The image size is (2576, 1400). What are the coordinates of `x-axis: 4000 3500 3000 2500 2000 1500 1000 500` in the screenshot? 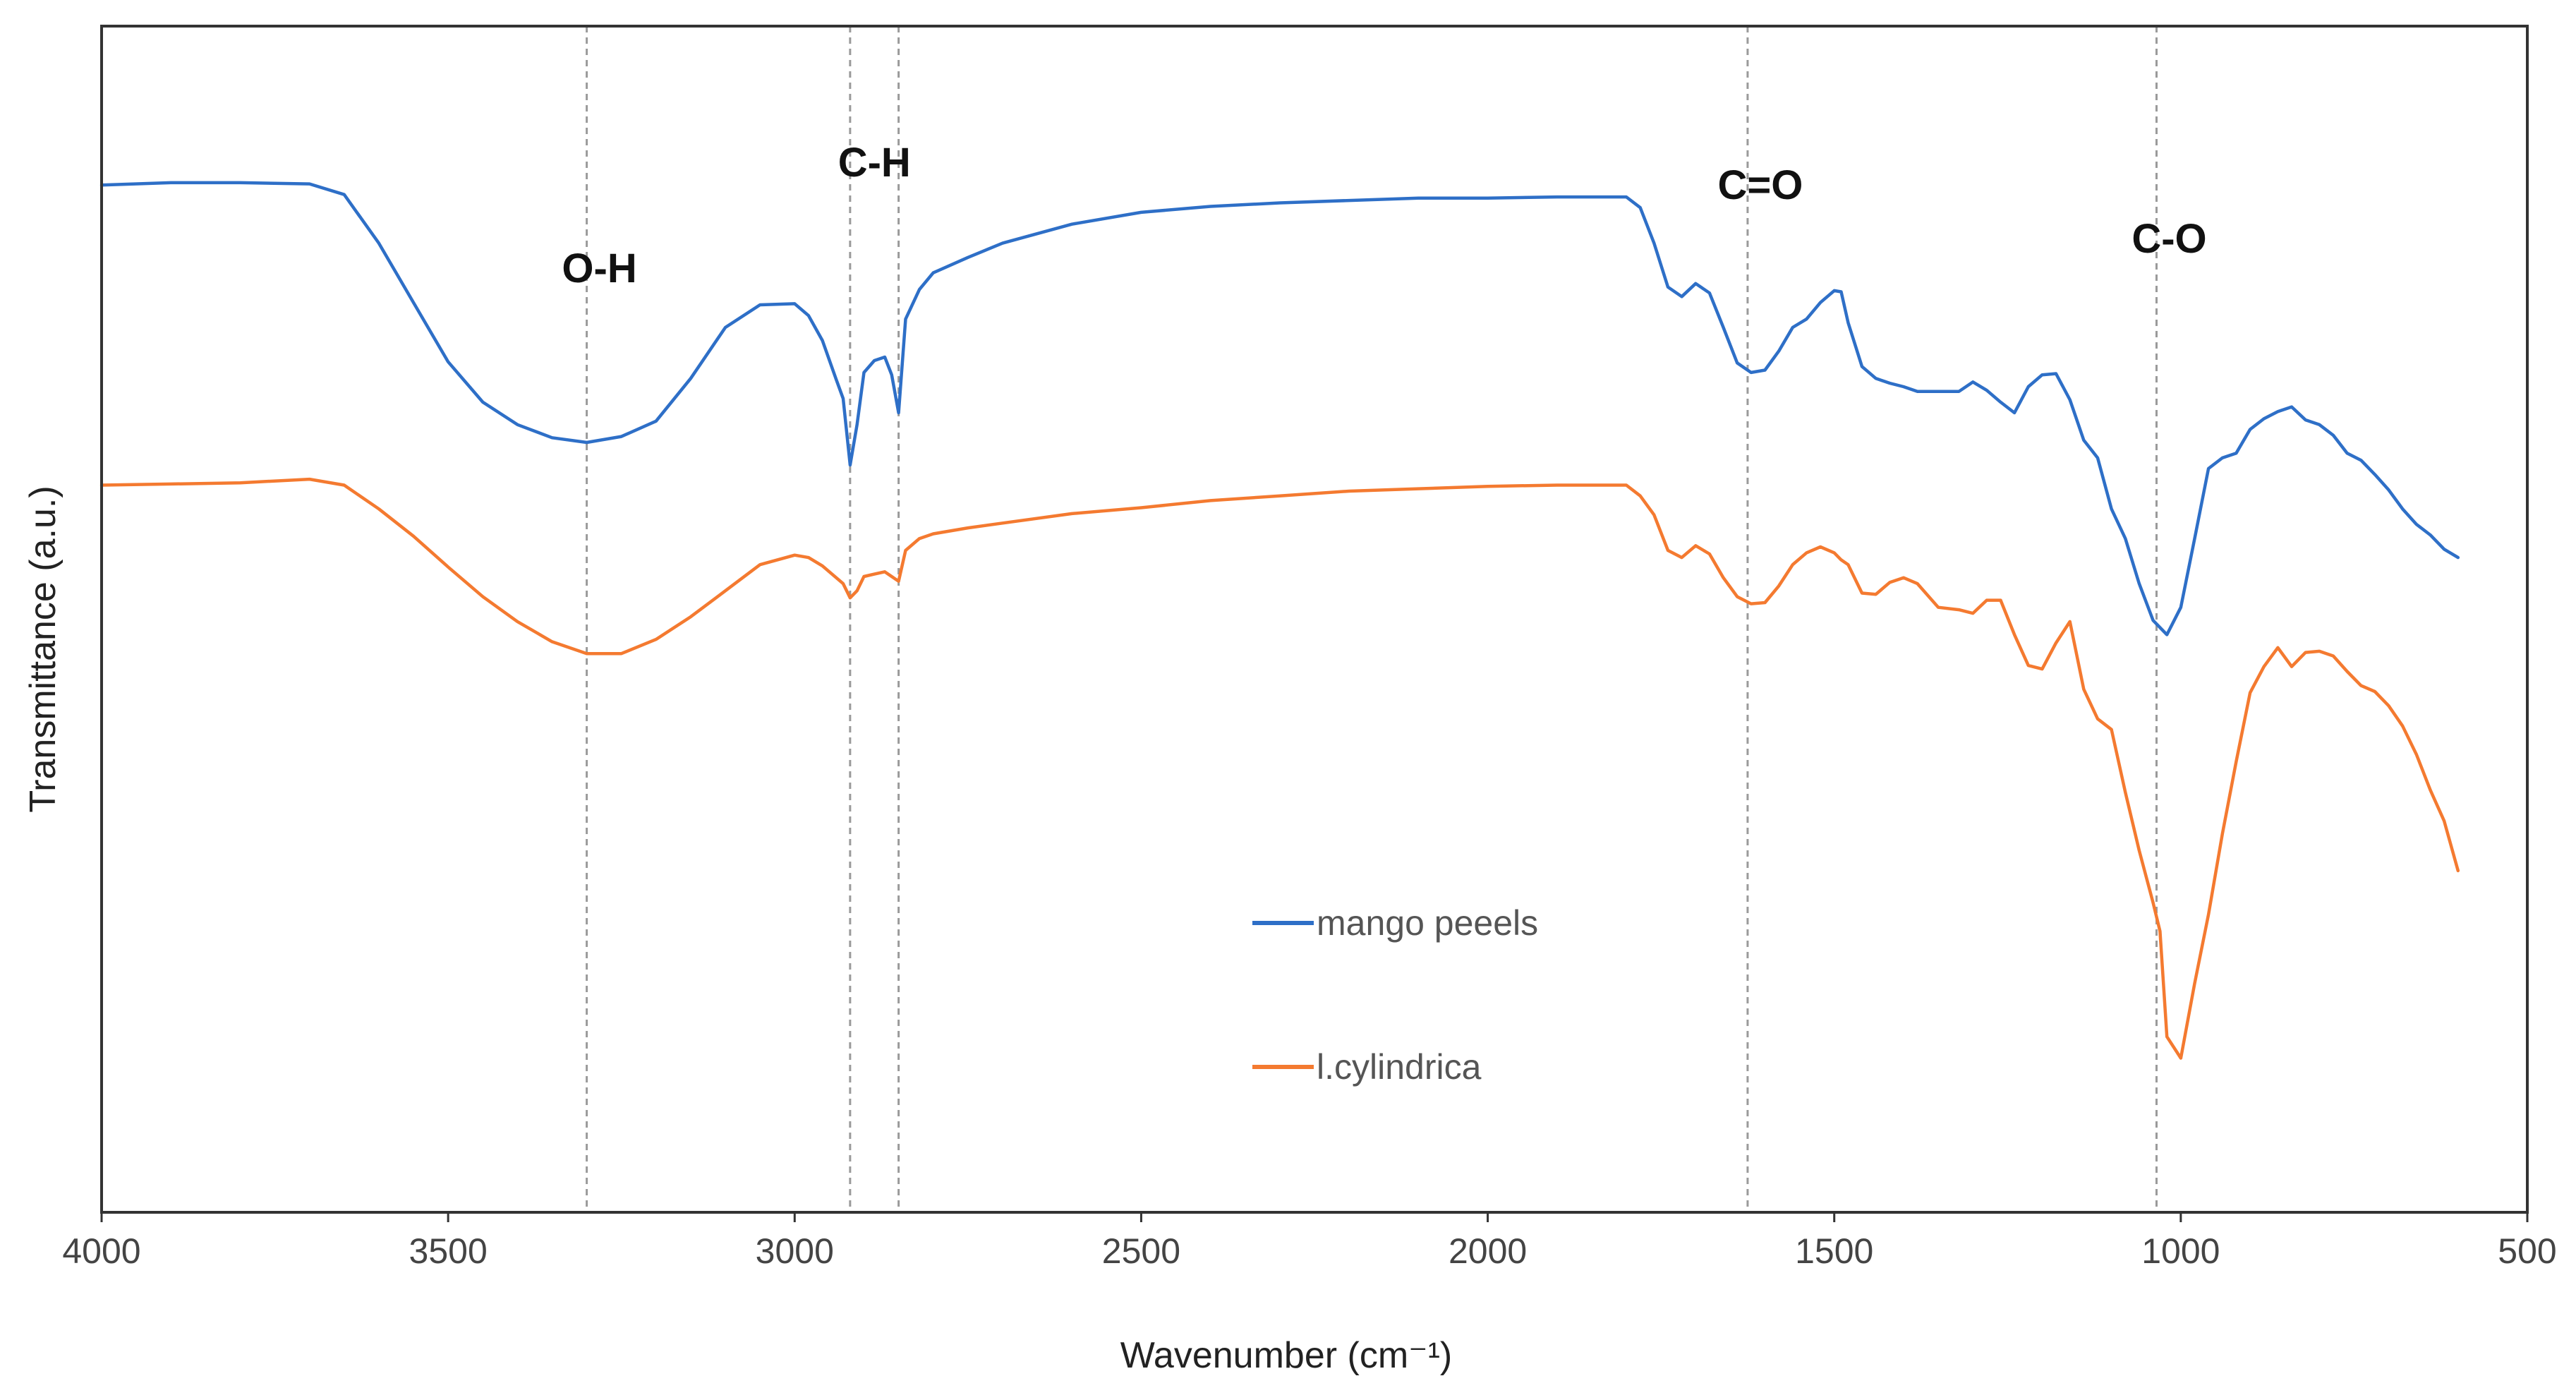 It's located at (1309, 1241).